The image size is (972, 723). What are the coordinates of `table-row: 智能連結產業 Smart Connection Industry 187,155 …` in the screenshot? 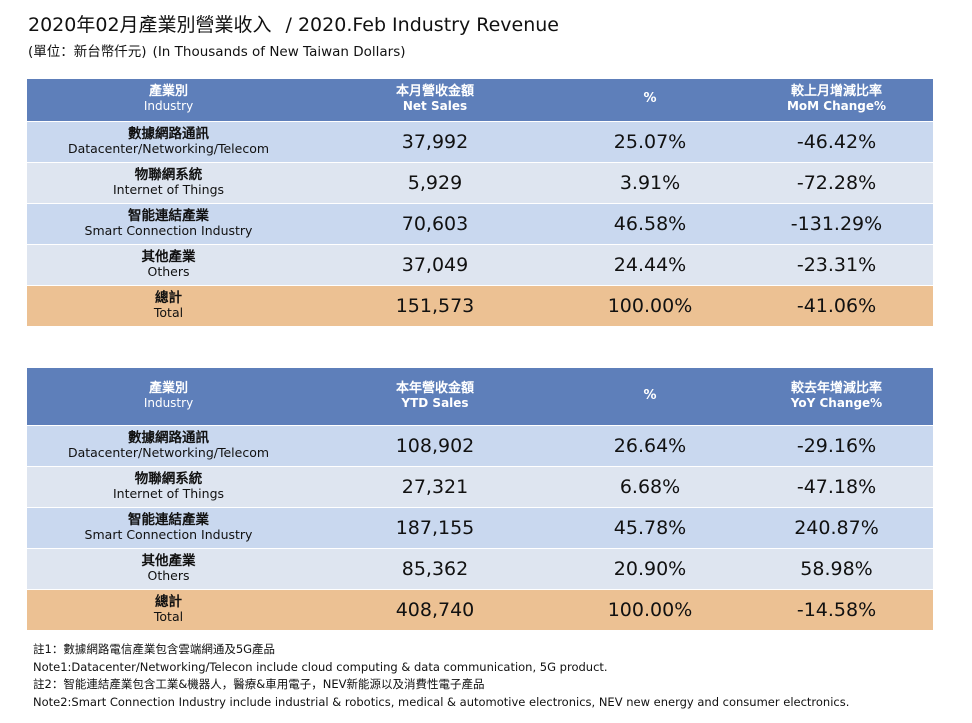 It's located at (480, 527).